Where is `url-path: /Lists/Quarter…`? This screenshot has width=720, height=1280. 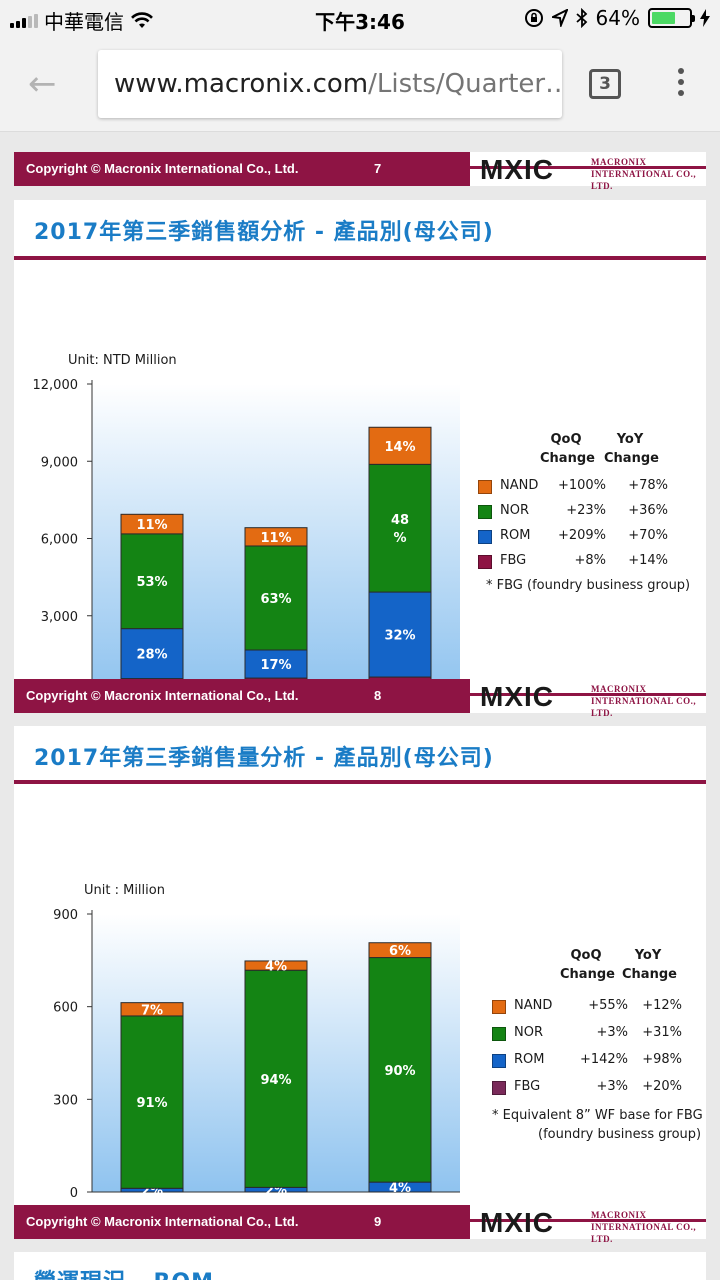
url-path: /Lists/Quarter… is located at coordinates (465, 84).